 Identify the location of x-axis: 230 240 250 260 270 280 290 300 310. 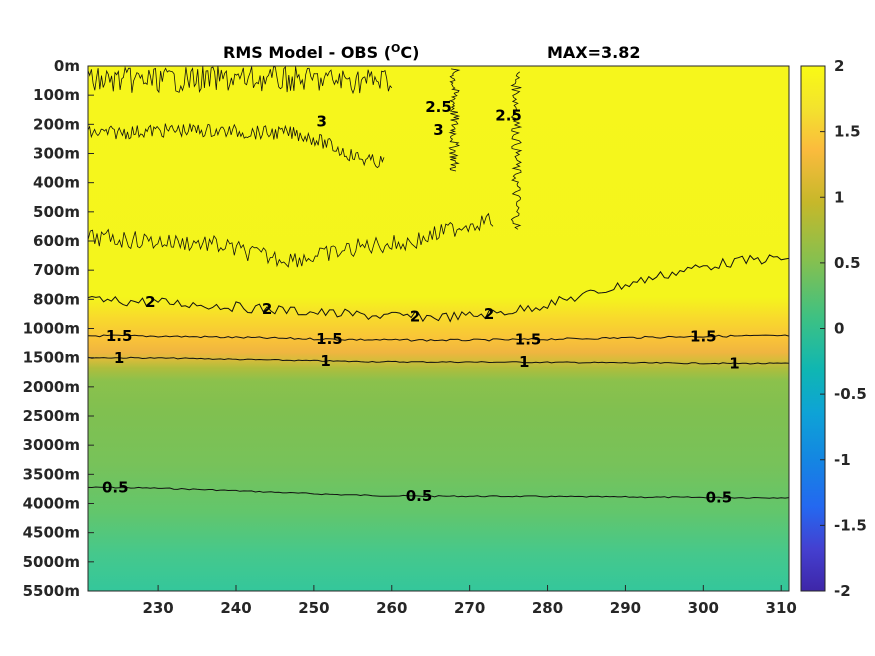
(469, 601).